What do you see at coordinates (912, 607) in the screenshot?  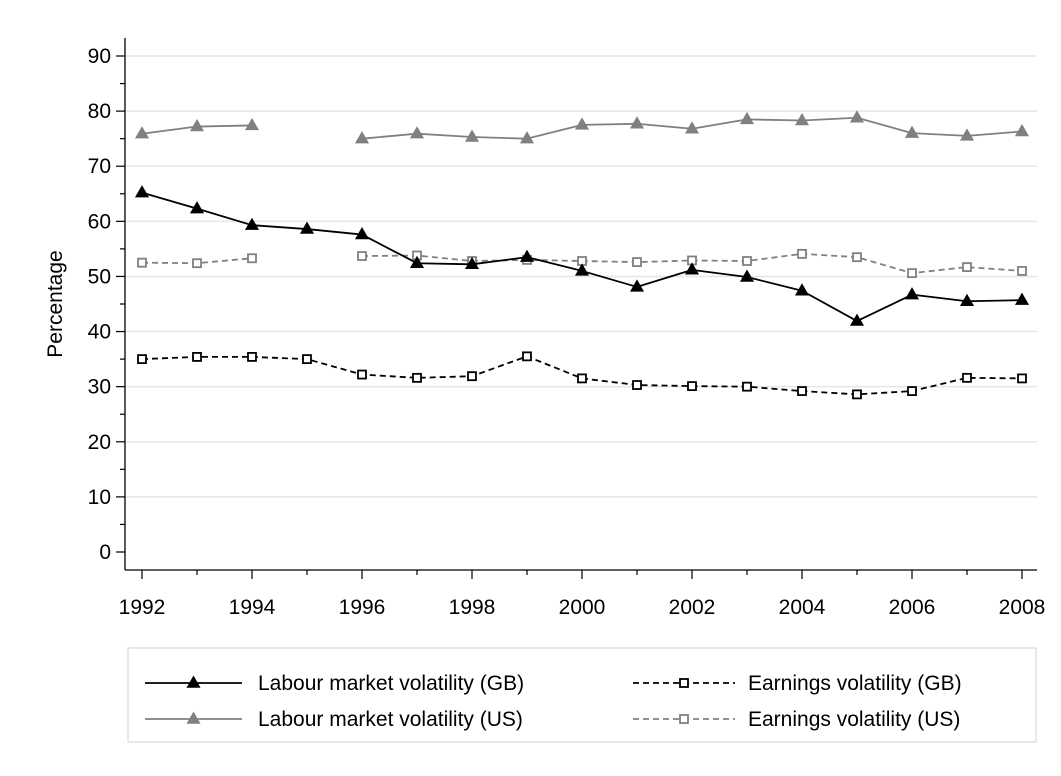 I see `x-tick-label: 2006` at bounding box center [912, 607].